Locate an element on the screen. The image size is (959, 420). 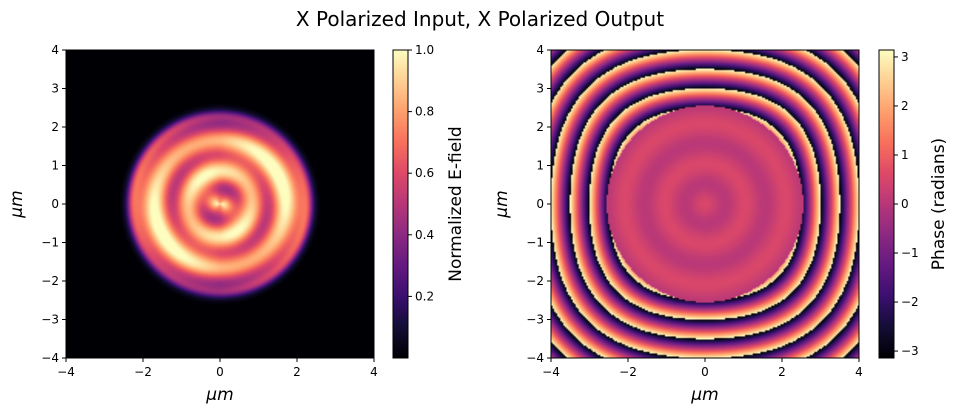
left-x-axis-label: μm is located at coordinates (219, 395).